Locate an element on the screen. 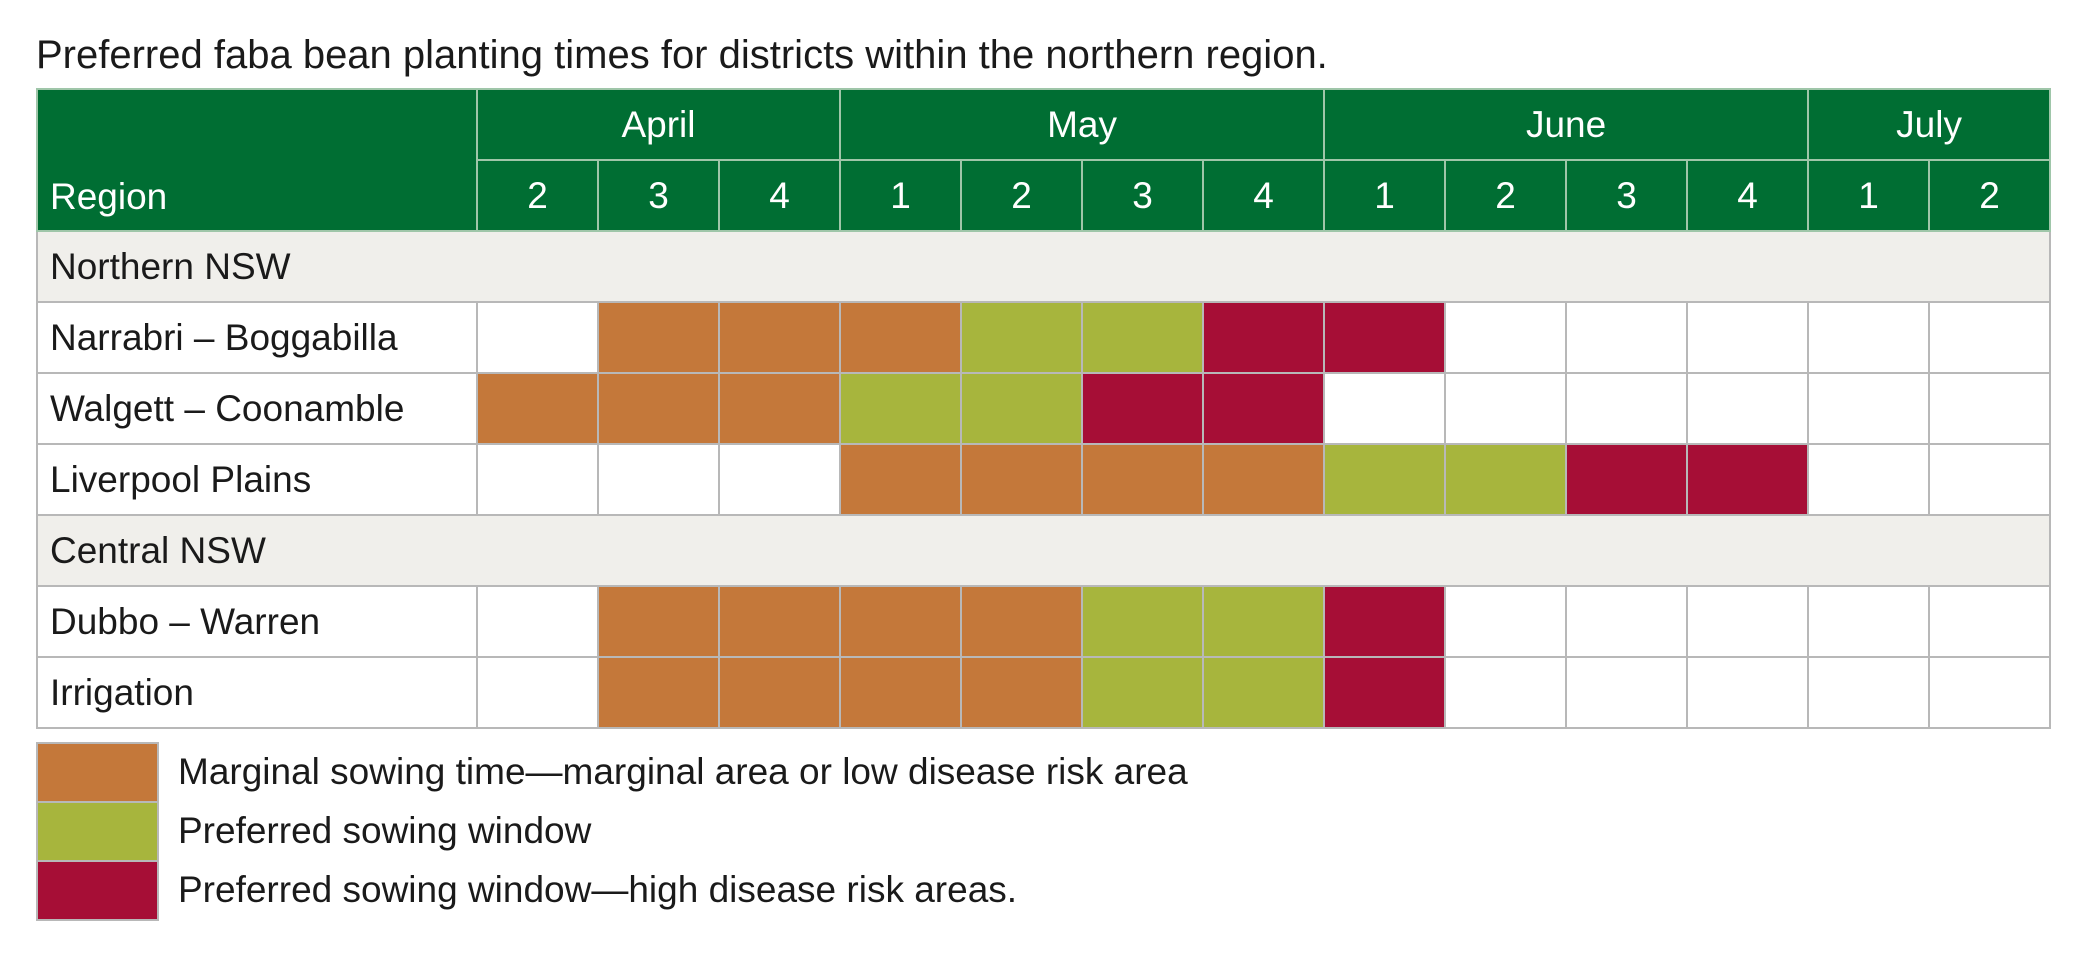 This screenshot has width=2082, height=957. table-row: Narrabri – Boggabilla is located at coordinates (1044, 337).